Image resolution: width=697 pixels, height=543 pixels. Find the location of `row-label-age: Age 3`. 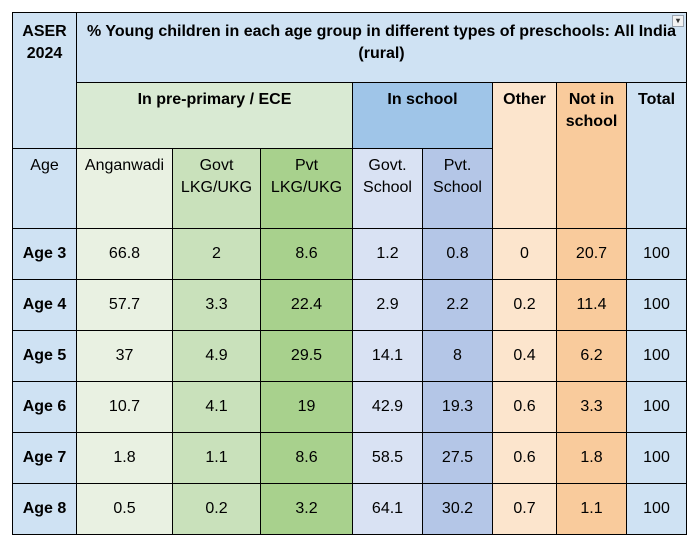

row-label-age: Age 3 is located at coordinates (44, 254).